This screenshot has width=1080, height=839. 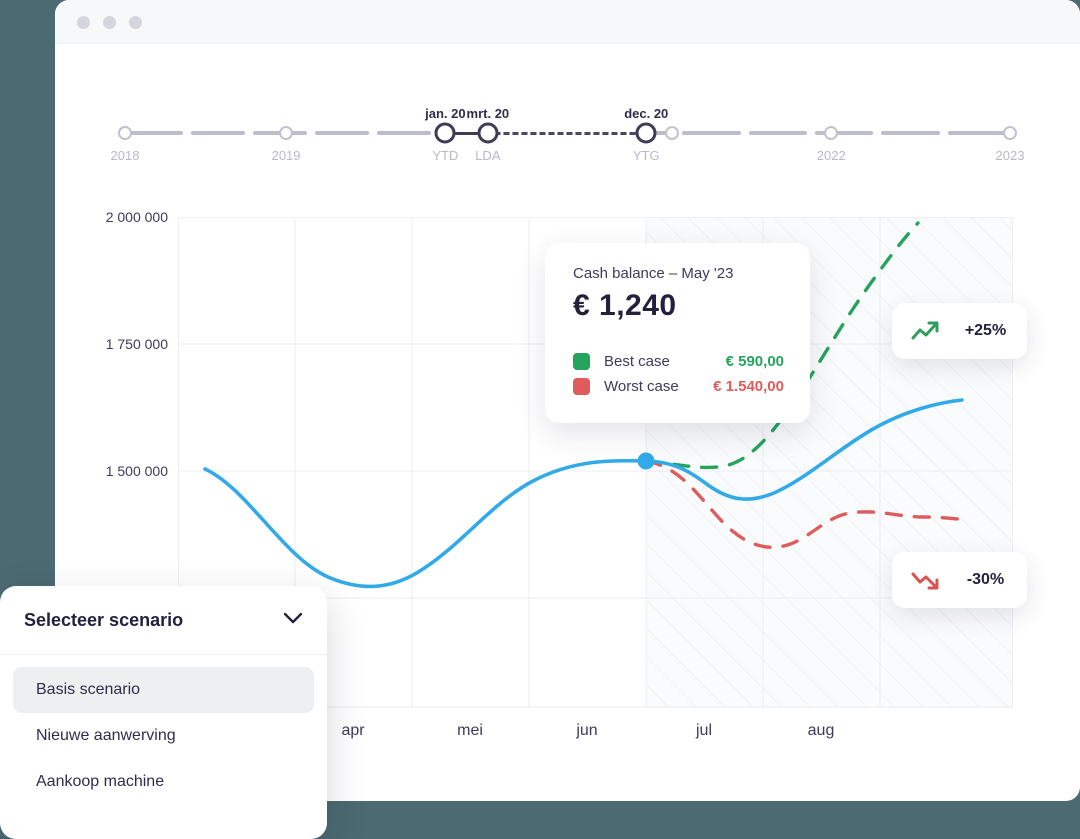 What do you see at coordinates (445, 113) in the screenshot?
I see `timeline-top-label-ytd: jan. 20` at bounding box center [445, 113].